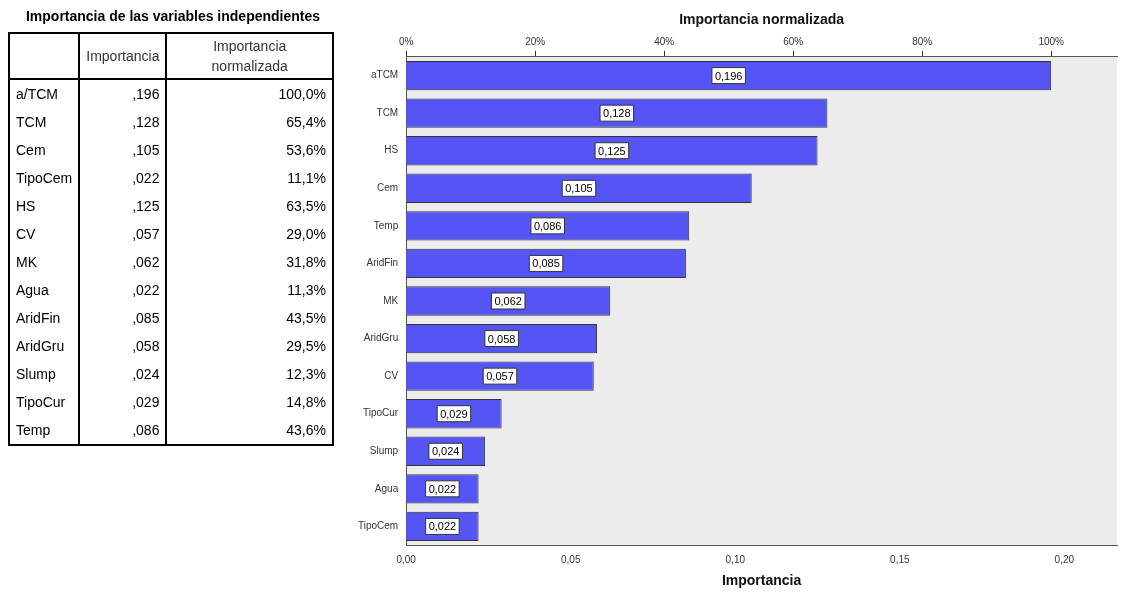 This screenshot has width=1137, height=600. I want to click on text: ,085, so click(123, 318).